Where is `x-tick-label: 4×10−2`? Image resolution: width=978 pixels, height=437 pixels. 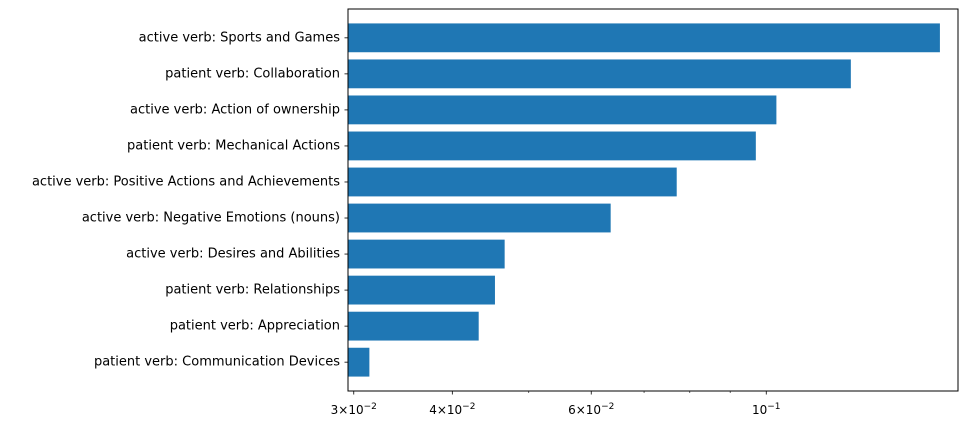 x-tick-label: 4×10−2 is located at coordinates (452, 409).